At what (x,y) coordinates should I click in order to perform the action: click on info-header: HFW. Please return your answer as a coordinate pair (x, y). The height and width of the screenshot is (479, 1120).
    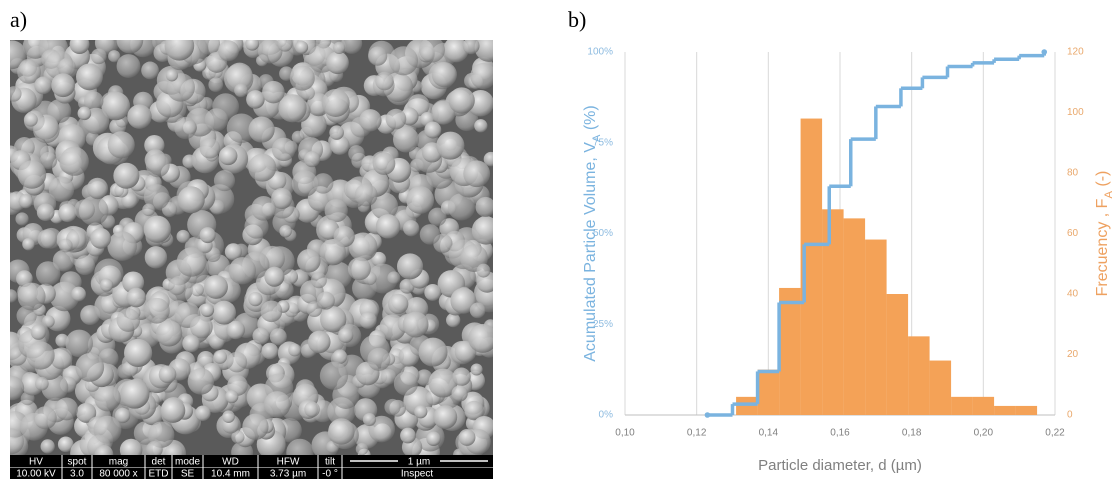
    Looking at the image, I should click on (288, 462).